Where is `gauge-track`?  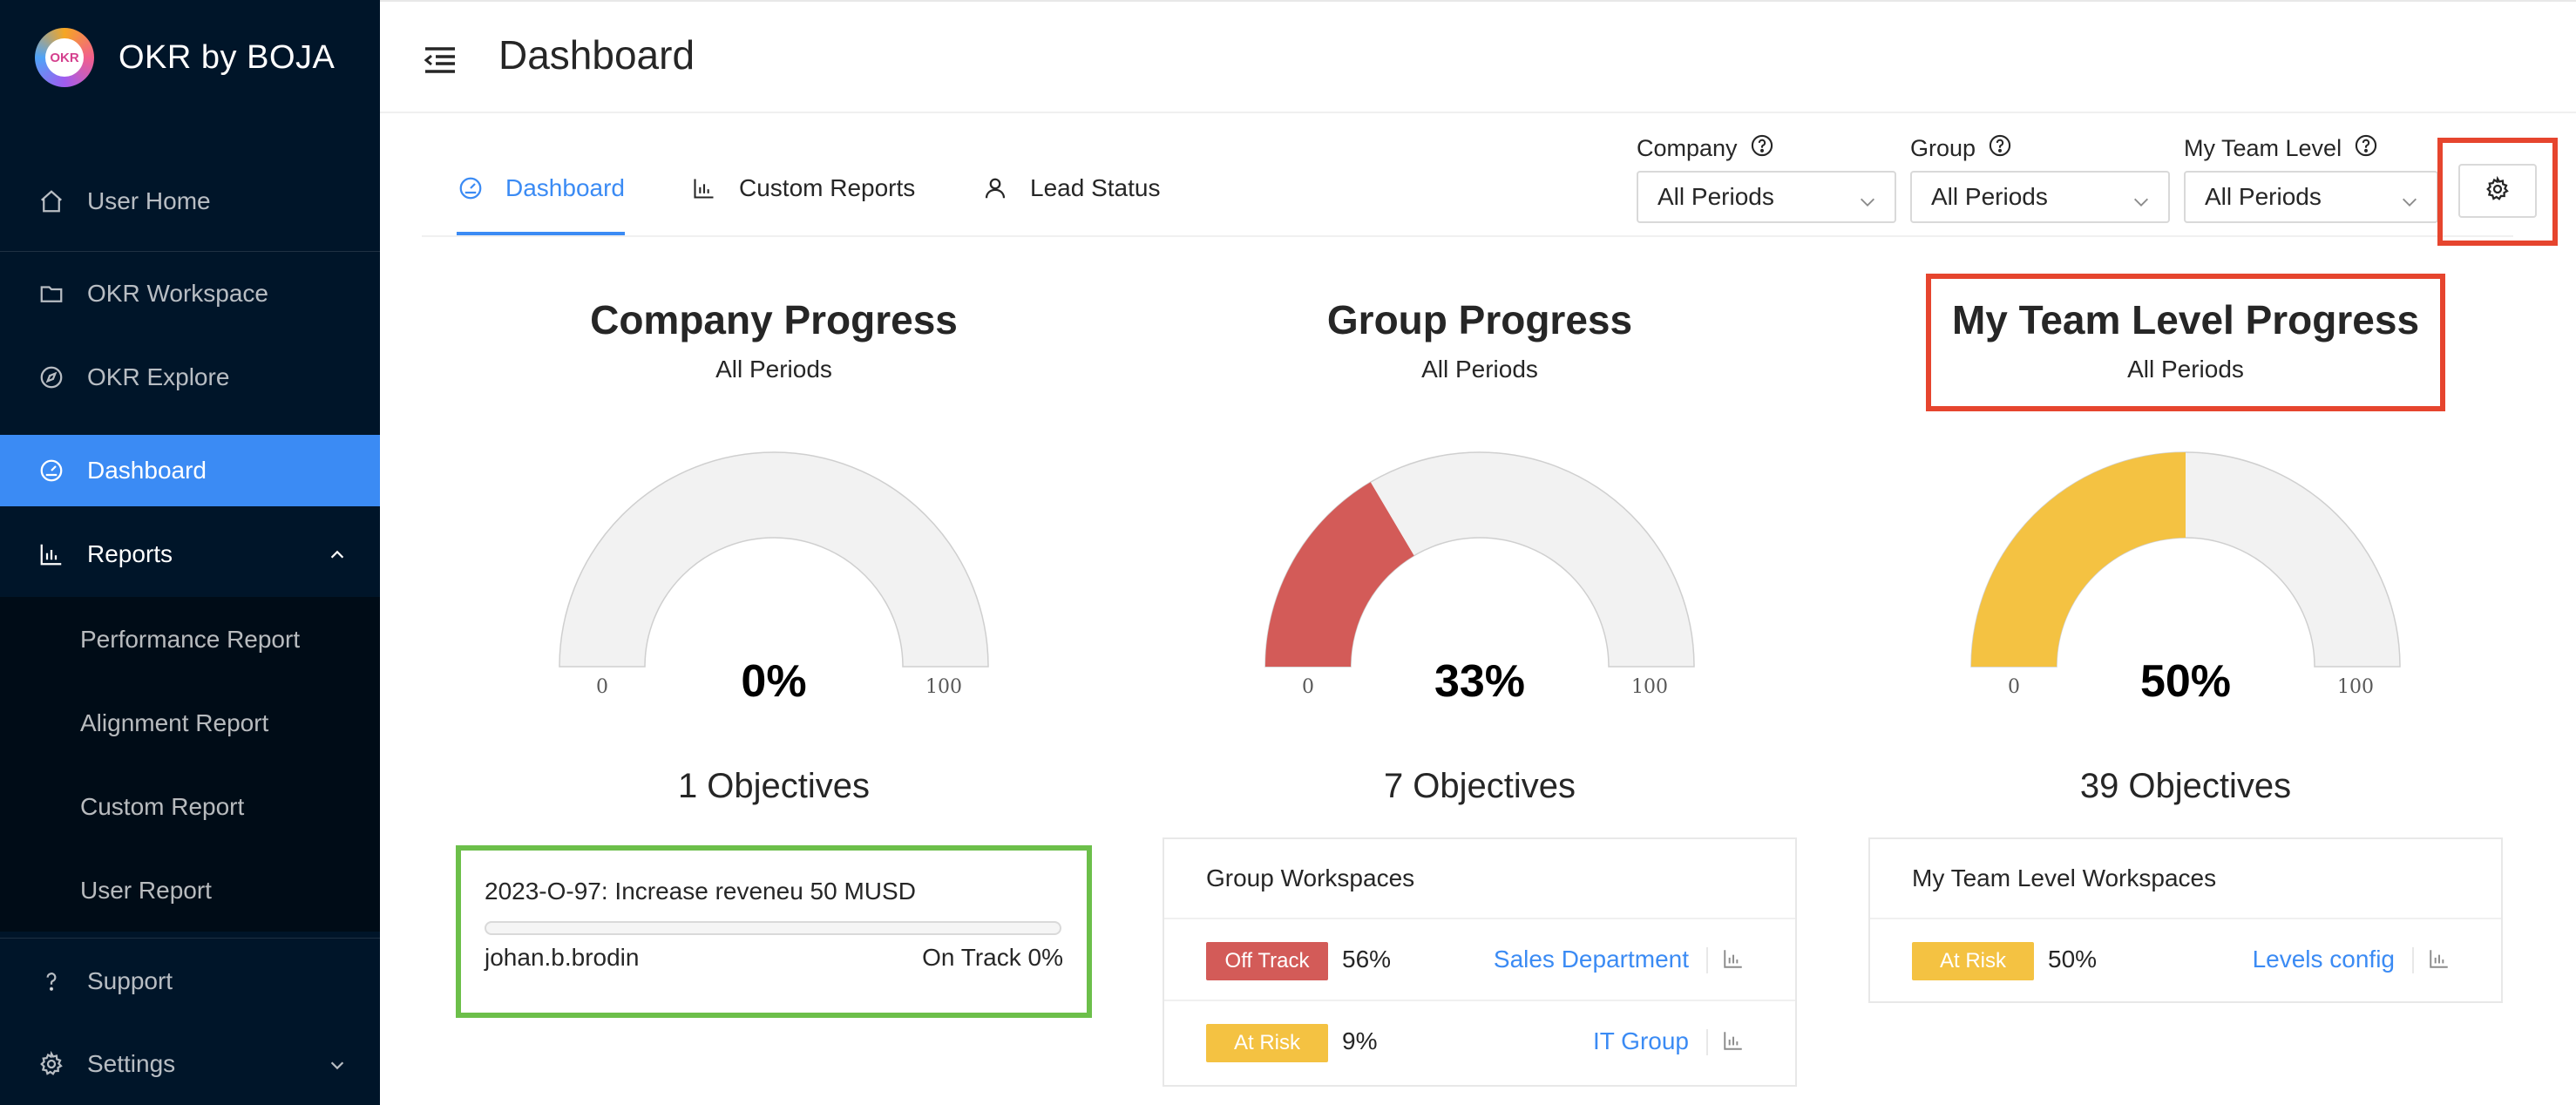
gauge-track is located at coordinates (774, 559).